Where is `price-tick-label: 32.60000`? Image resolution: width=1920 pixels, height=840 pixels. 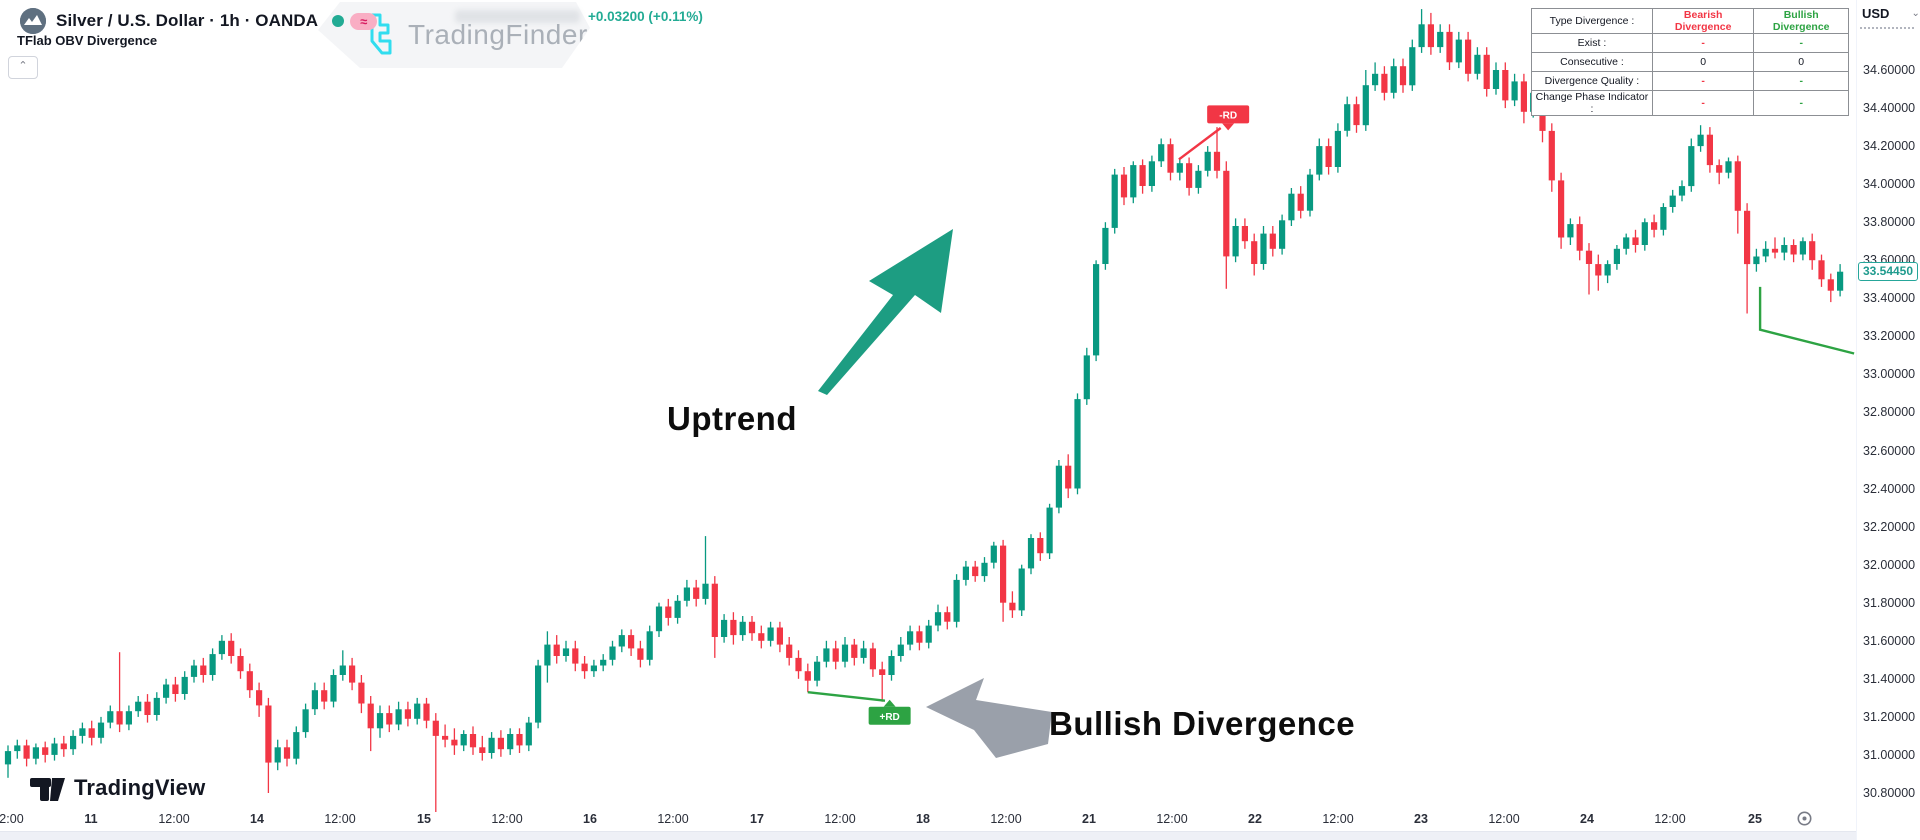 price-tick-label: 32.60000 is located at coordinates (1889, 450).